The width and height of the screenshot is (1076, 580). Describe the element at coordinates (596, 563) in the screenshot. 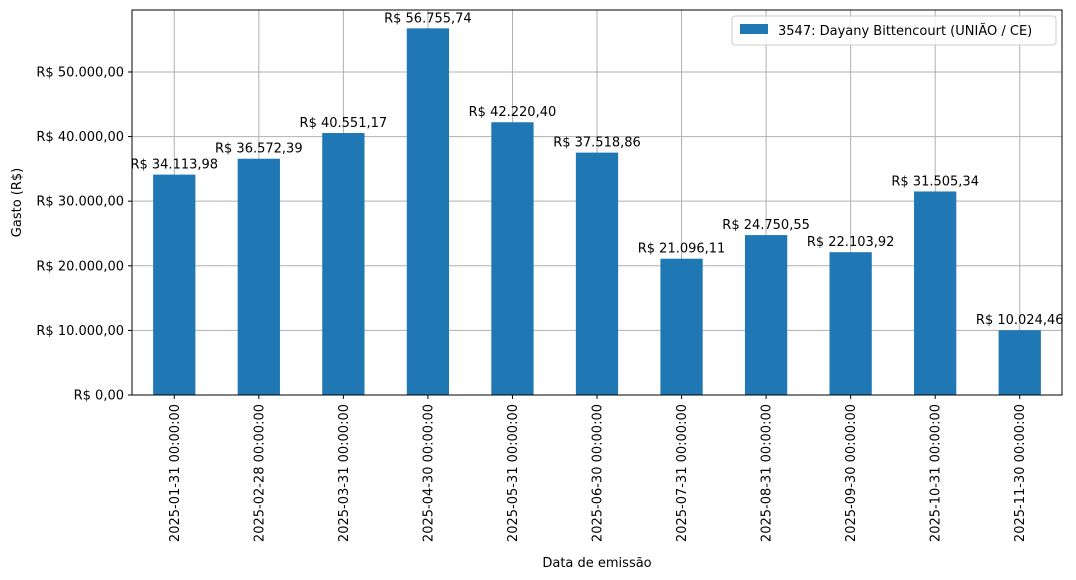

I see `x-axis-title: Data de emissão` at that location.